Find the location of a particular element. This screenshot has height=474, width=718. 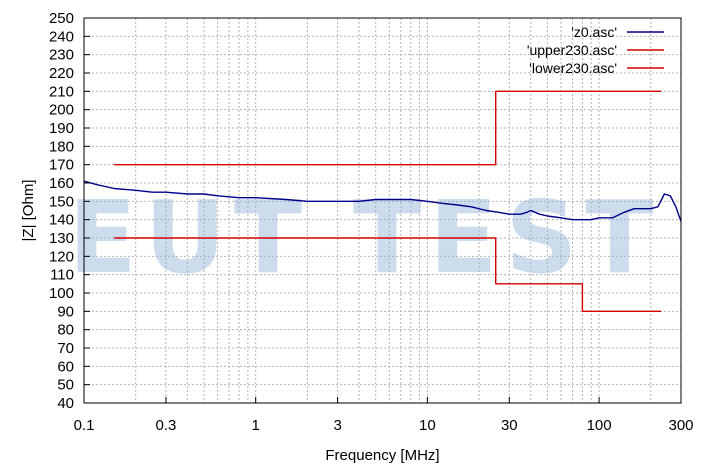

x-tick-label: 0.3 is located at coordinates (165, 425).